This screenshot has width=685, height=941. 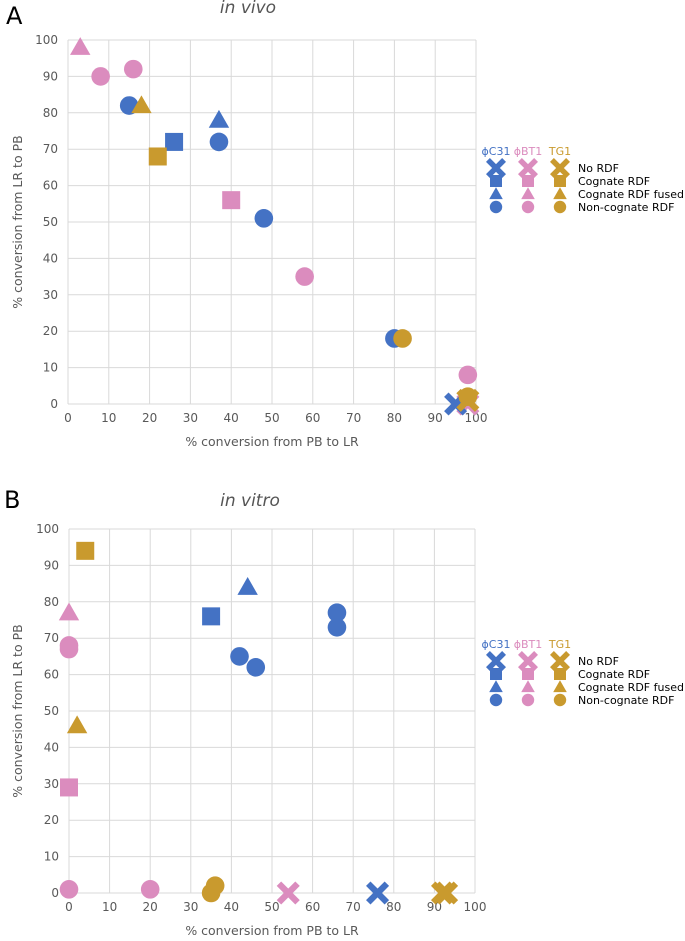 What do you see at coordinates (51, 747) in the screenshot?
I see `y-tick-label: 40` at bounding box center [51, 747].